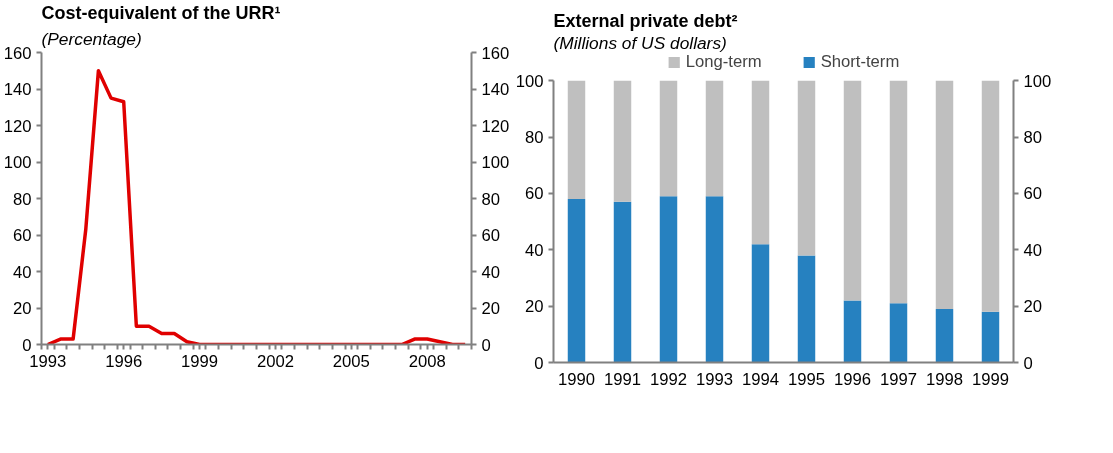  Describe the element at coordinates (17, 126) in the screenshot. I see `y-tick-label: 120` at that location.